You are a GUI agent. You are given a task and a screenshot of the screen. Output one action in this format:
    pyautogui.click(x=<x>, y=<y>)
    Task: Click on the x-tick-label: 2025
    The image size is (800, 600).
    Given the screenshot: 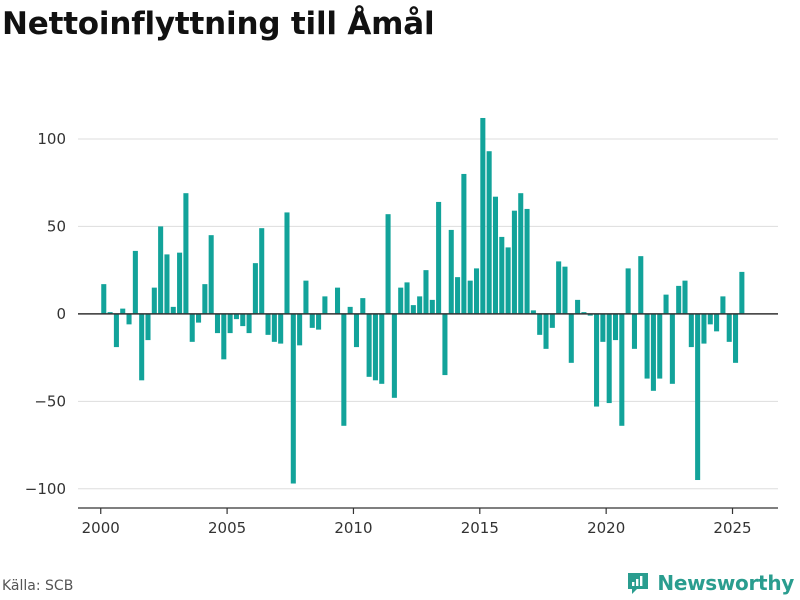 What is the action you would take?
    pyautogui.click(x=732, y=528)
    